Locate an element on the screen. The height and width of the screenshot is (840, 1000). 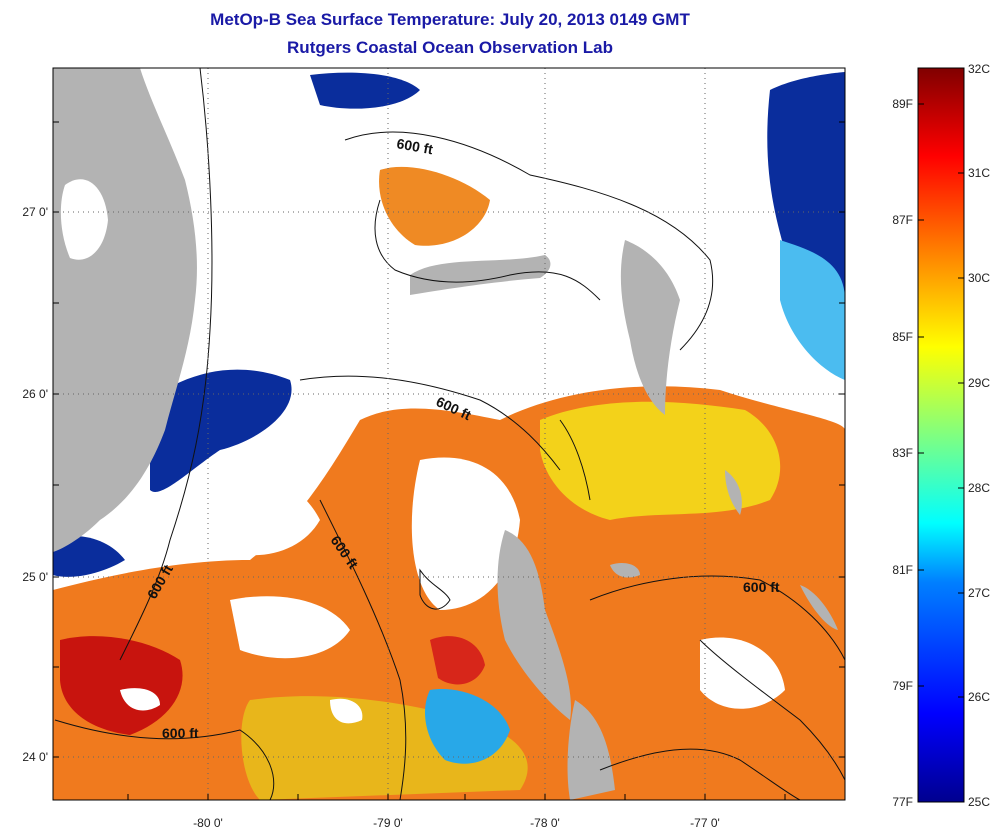
sst-cold-straits is located at coordinates (221, 430).